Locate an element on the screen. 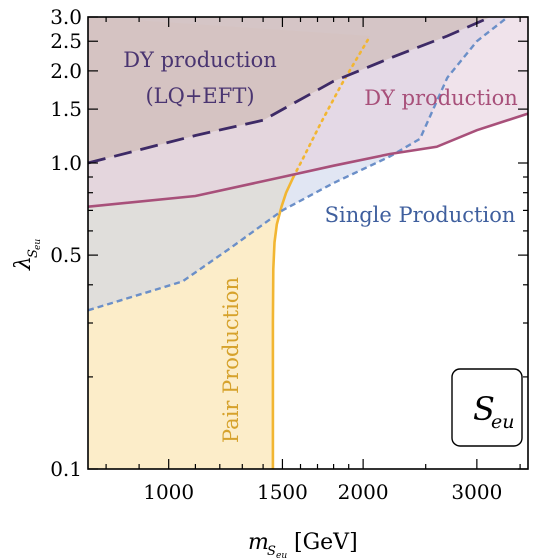  x-axis-title: m S eu [GeV] is located at coordinates (303, 544).